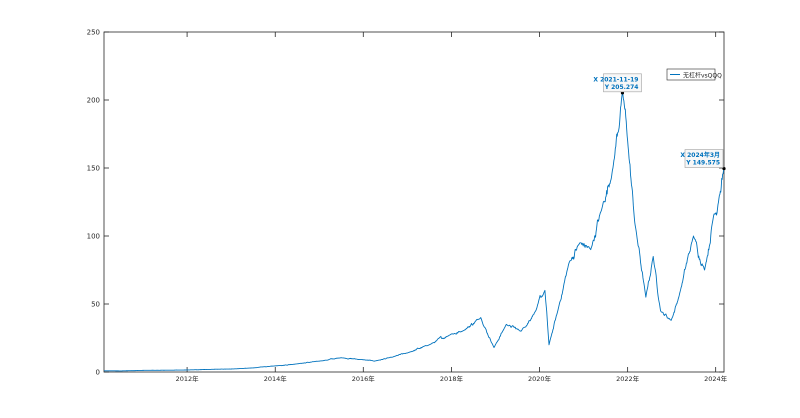  What do you see at coordinates (621, 87) in the screenshot?
I see `datatip-y-label: Y 205.274` at bounding box center [621, 87].